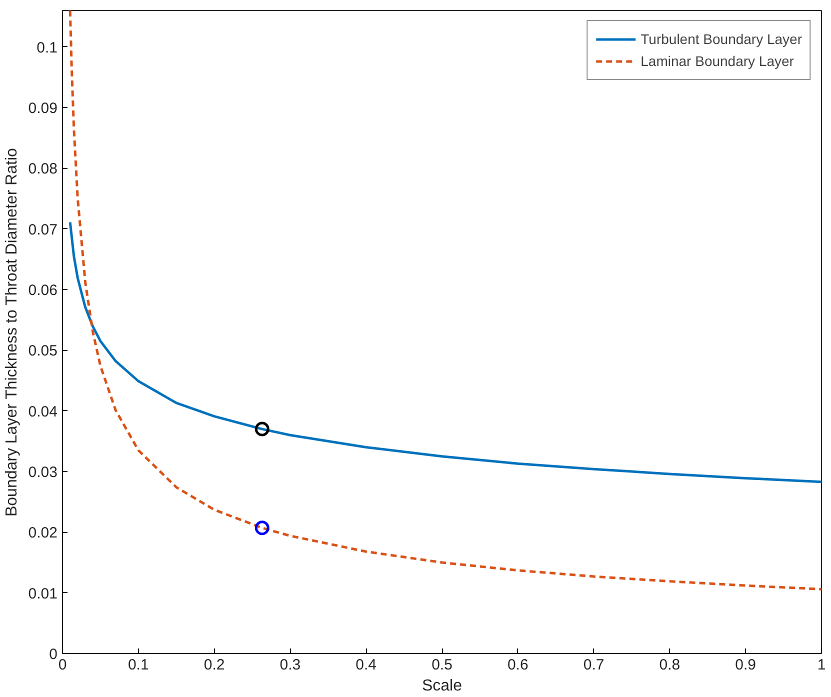  Describe the element at coordinates (669, 665) in the screenshot. I see `x-tick-label: 0.8` at that location.